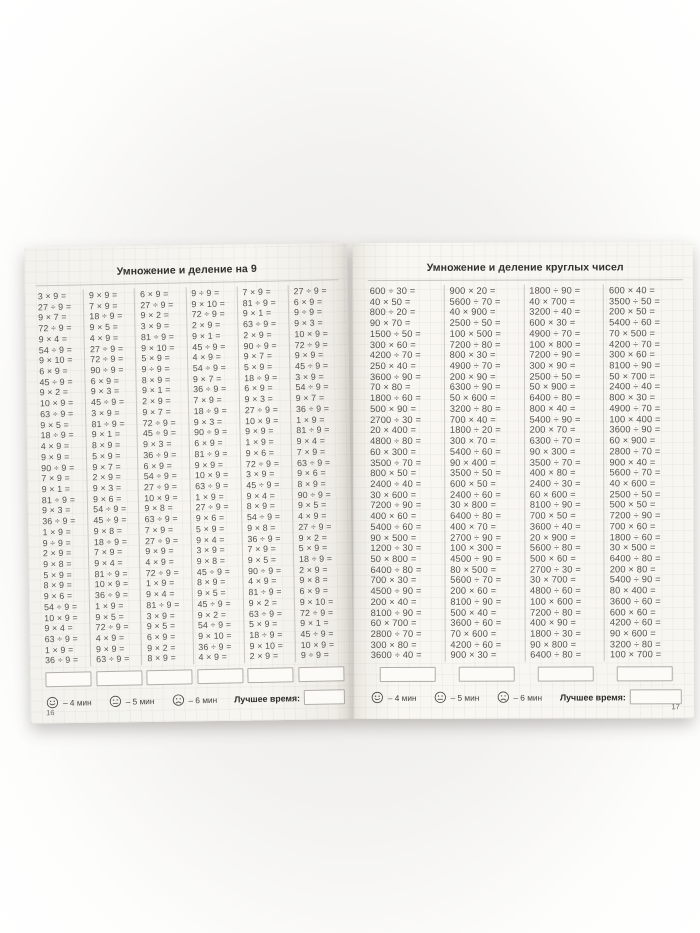  Describe the element at coordinates (213, 657) in the screenshot. I see `exercise: 4 × 9 =` at that location.